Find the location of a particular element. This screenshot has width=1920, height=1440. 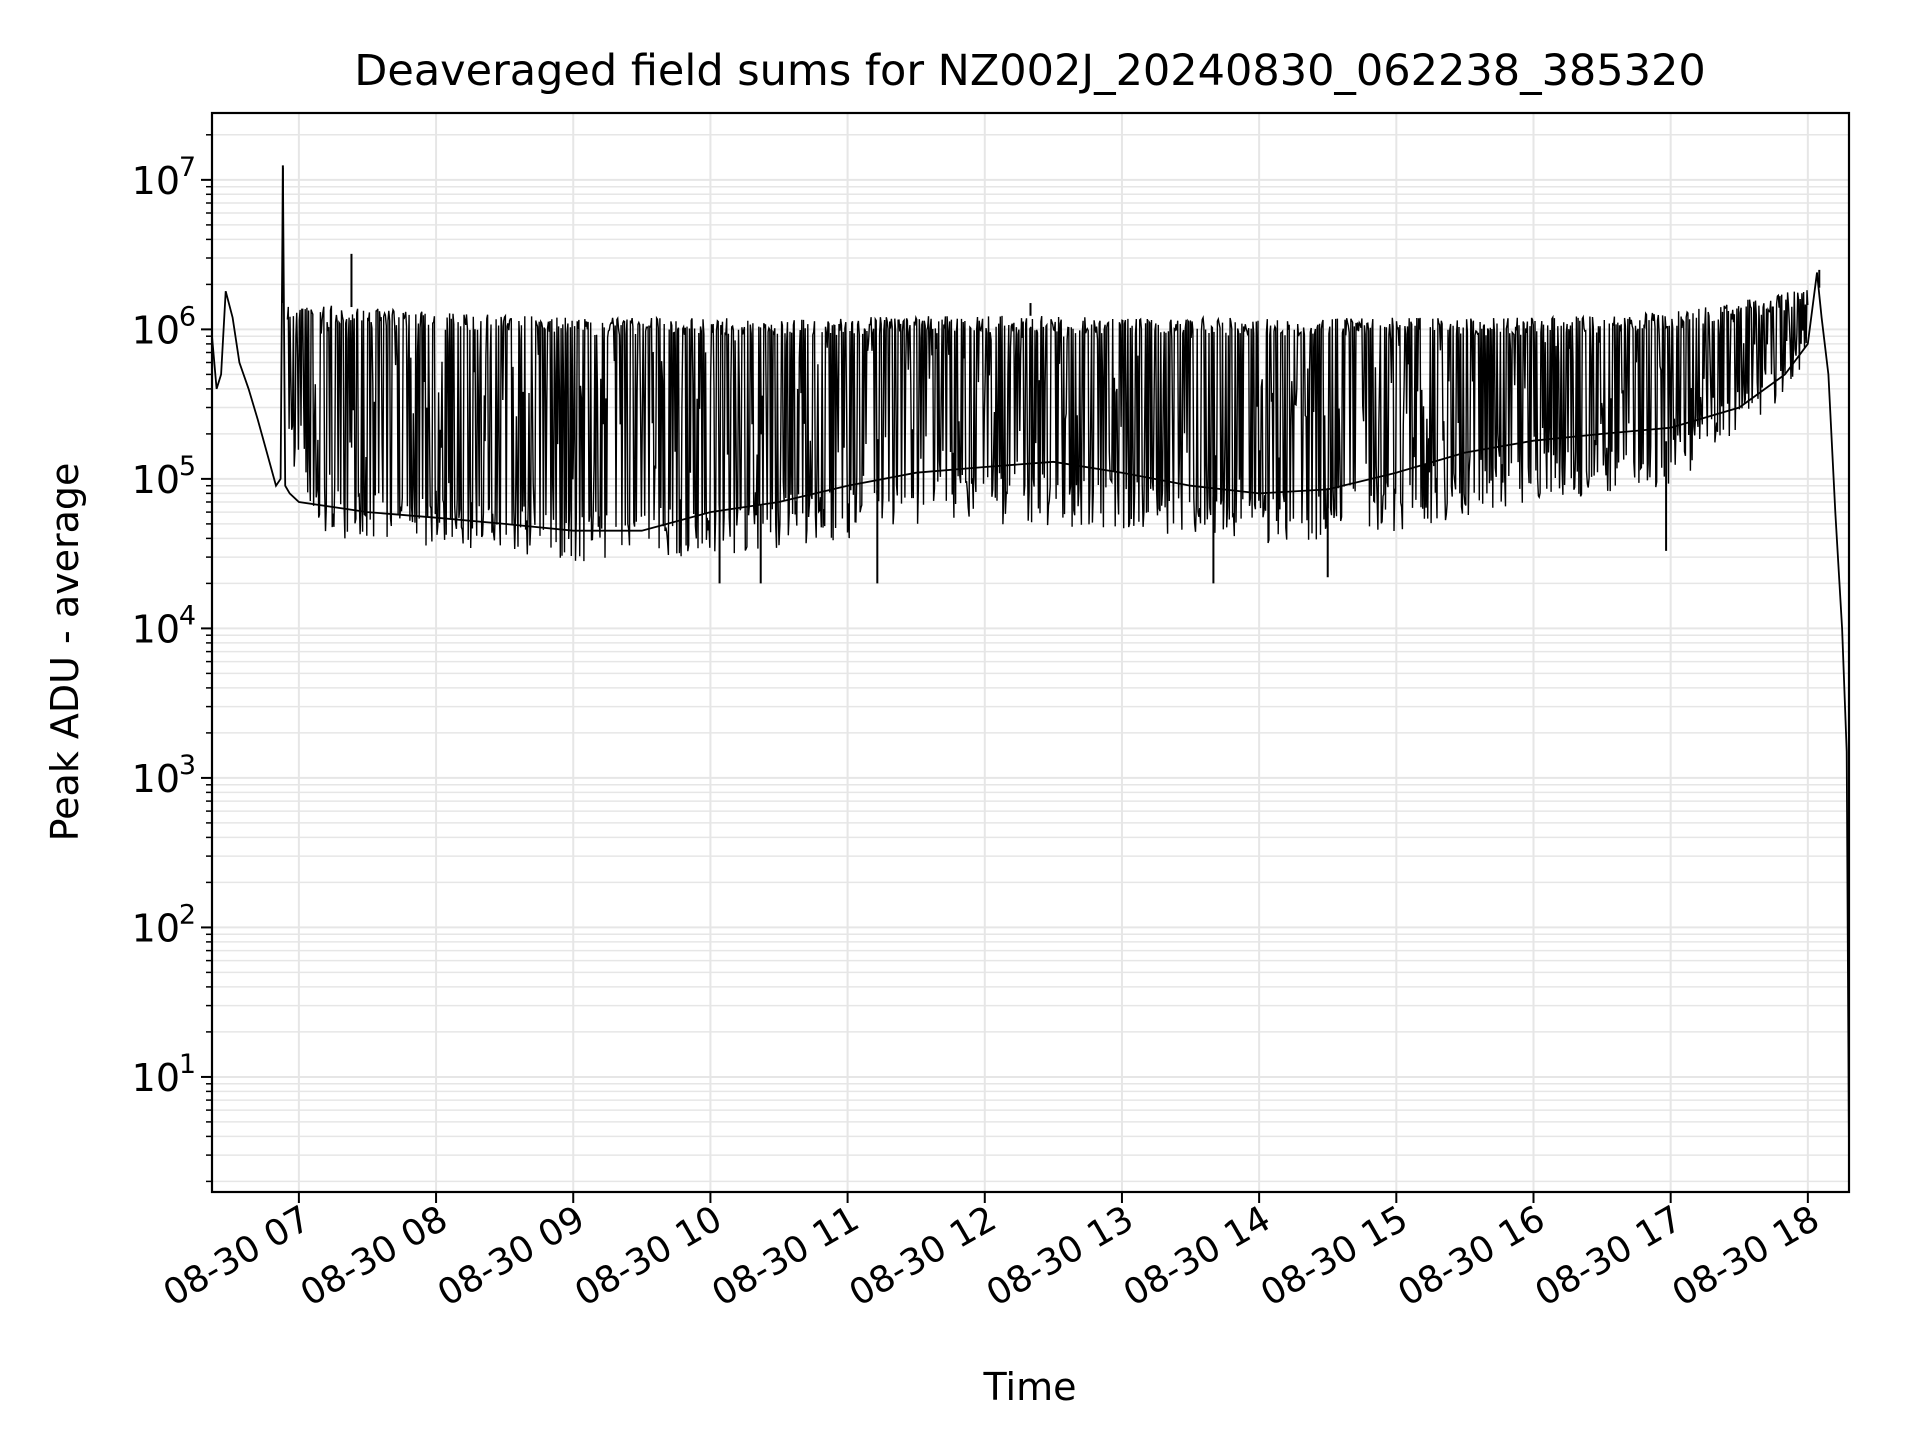

y-tick-exponent: 6 is located at coordinates (187, 316).